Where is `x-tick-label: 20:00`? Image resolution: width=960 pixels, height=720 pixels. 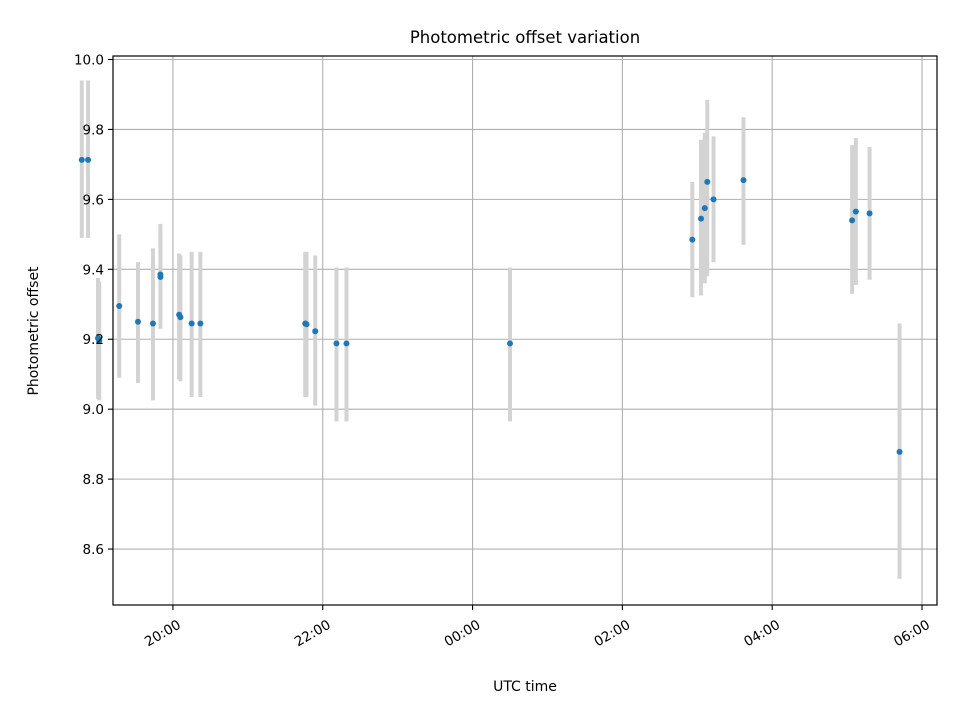
x-tick-label: 20:00 is located at coordinates (163, 633).